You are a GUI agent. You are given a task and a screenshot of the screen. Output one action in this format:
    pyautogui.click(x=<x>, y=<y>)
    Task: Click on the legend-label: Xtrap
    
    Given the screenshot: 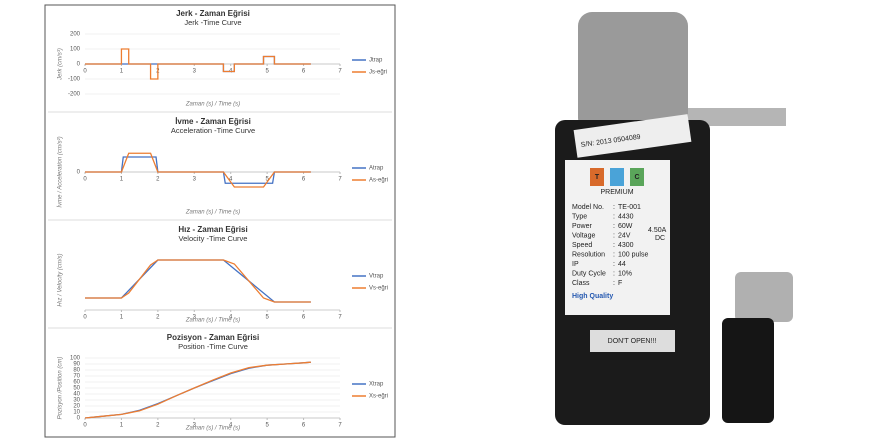 What is the action you would take?
    pyautogui.click(x=376, y=385)
    